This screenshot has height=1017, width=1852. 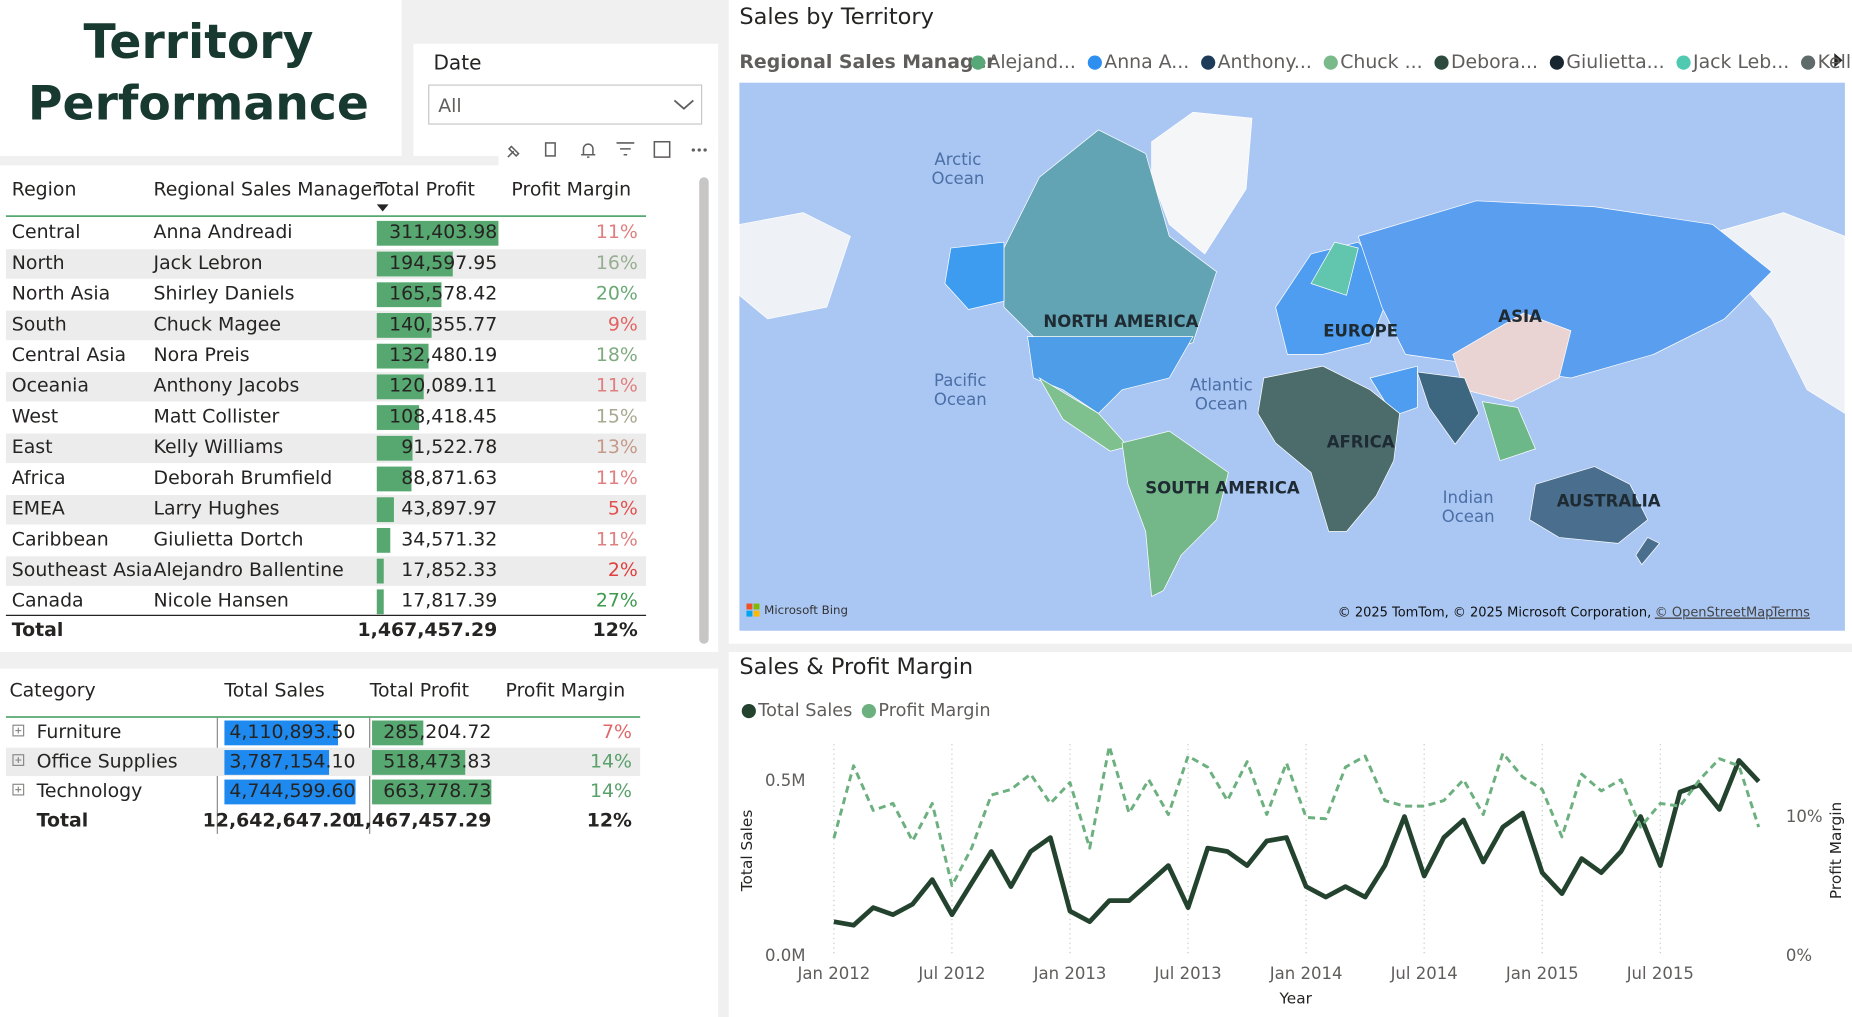 What do you see at coordinates (82, 570) in the screenshot?
I see `region-cell: Southeast Asia` at bounding box center [82, 570].